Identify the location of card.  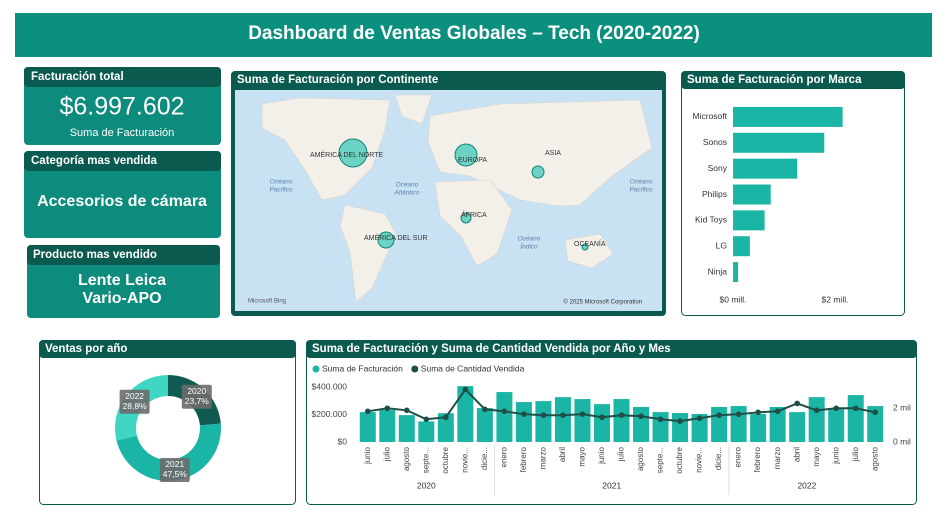
(122, 194).